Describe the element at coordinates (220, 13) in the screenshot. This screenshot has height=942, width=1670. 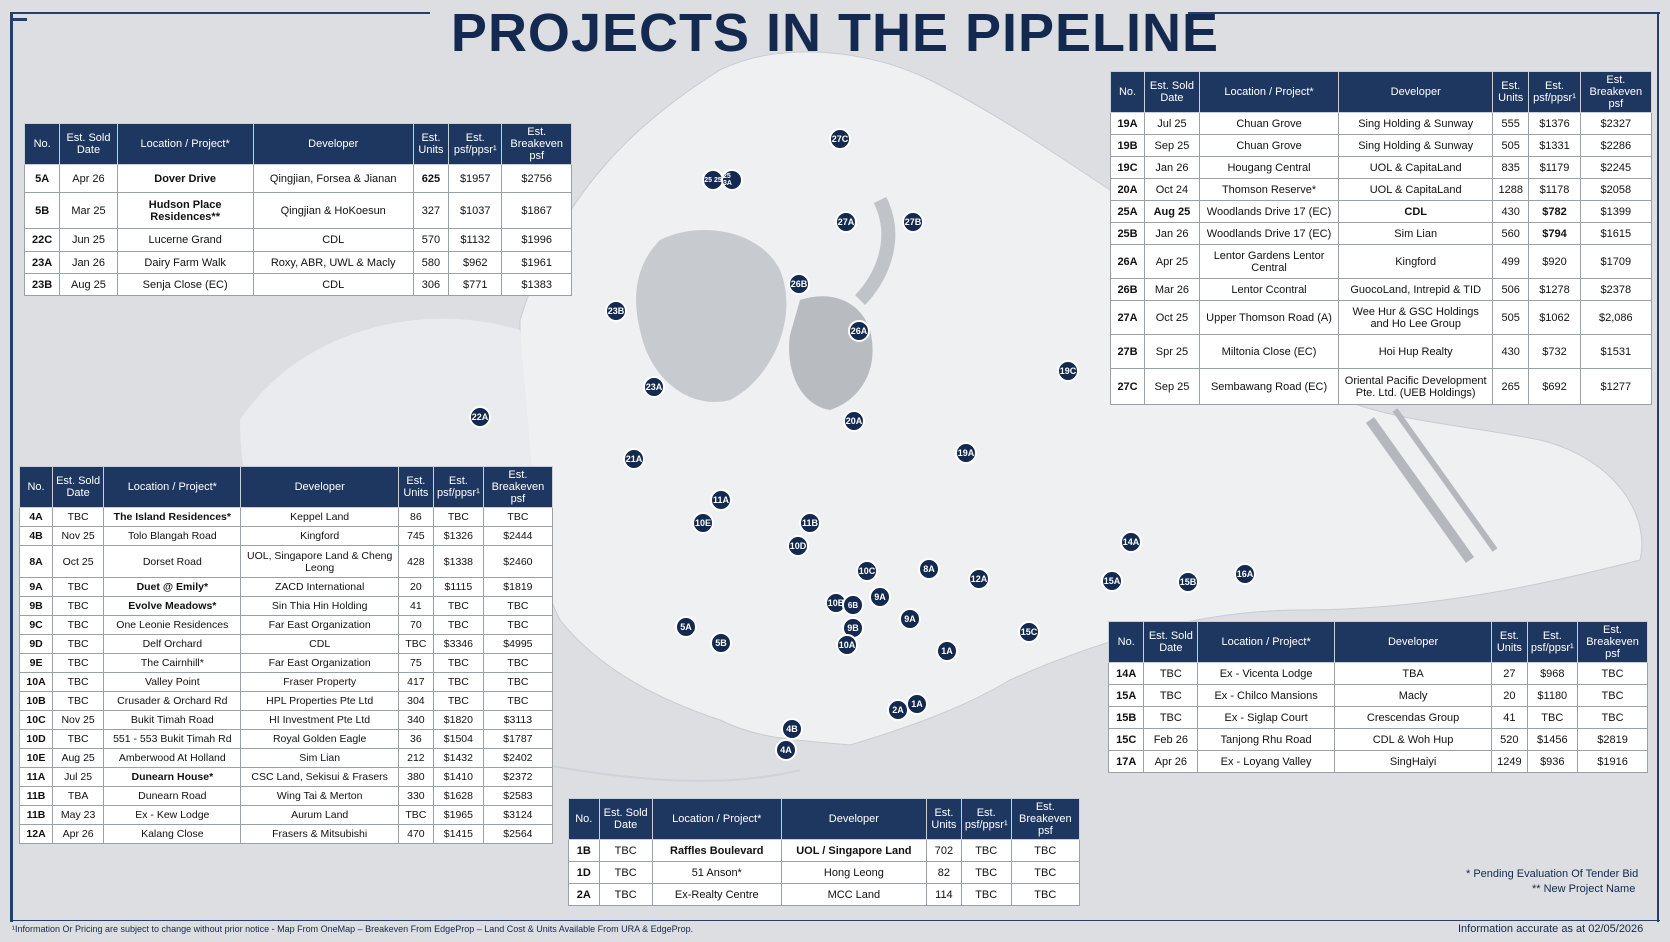
I see `frame-top-left` at that location.